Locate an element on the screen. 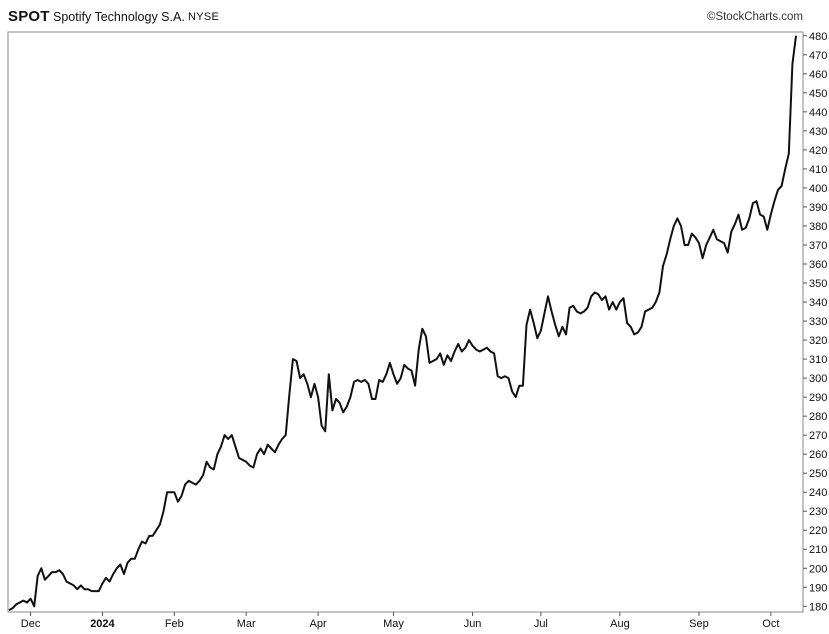  y-tick-label: 300 is located at coordinates (818, 379).